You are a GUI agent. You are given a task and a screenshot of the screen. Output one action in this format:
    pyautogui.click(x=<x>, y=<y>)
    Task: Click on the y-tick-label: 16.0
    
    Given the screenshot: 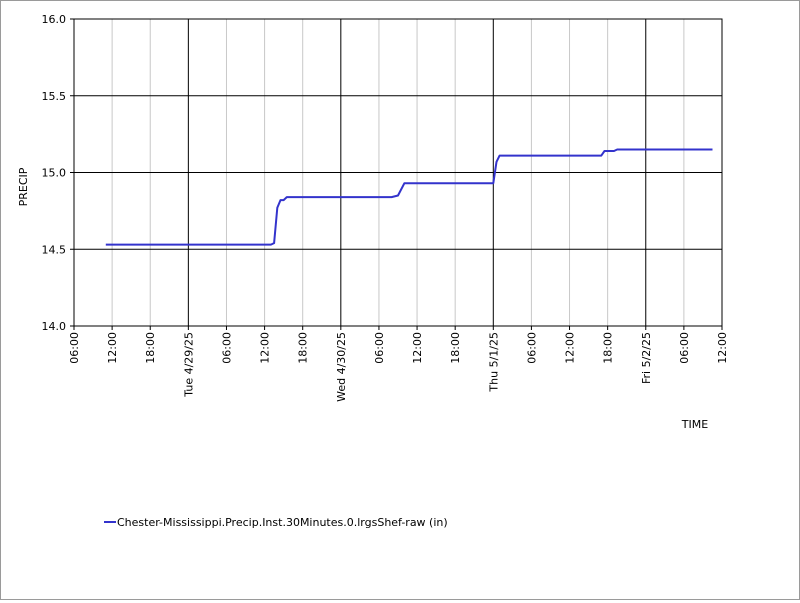 What is the action you would take?
    pyautogui.click(x=54, y=19)
    